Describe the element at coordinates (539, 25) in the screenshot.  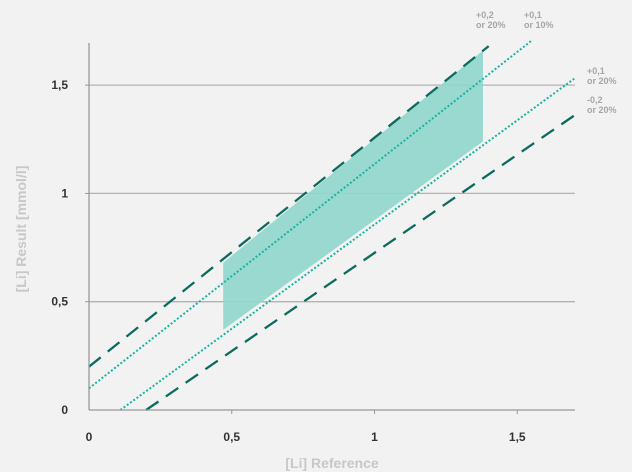
I see `annotation-label: or 10%` at that location.